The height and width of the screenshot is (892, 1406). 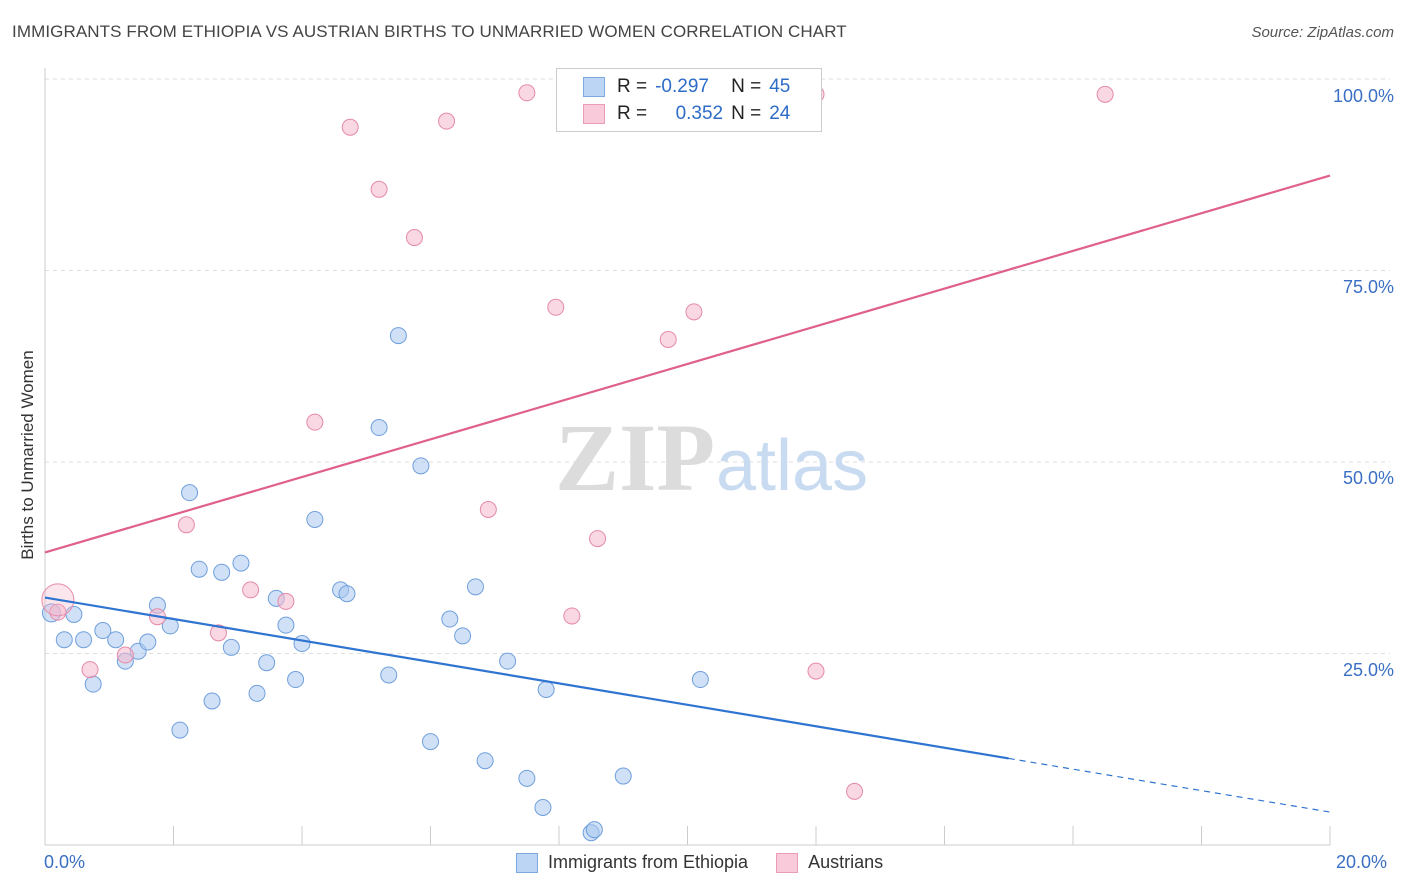 I want to click on legend-label-austrians: Austrians, so click(x=846, y=862).